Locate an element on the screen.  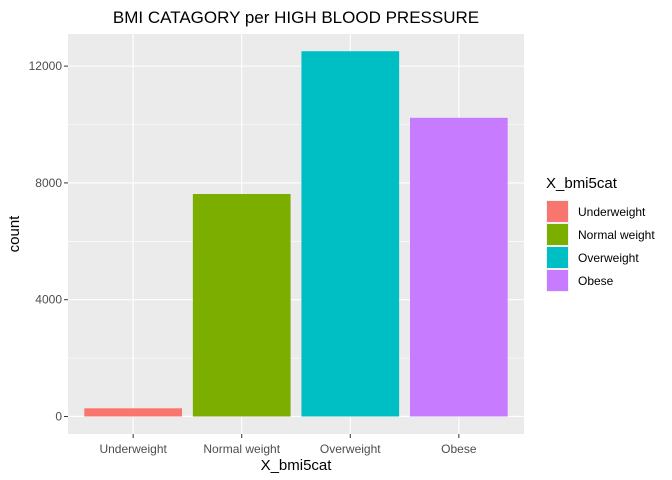
legend-label-overweight: Overweight is located at coordinates (608, 258).